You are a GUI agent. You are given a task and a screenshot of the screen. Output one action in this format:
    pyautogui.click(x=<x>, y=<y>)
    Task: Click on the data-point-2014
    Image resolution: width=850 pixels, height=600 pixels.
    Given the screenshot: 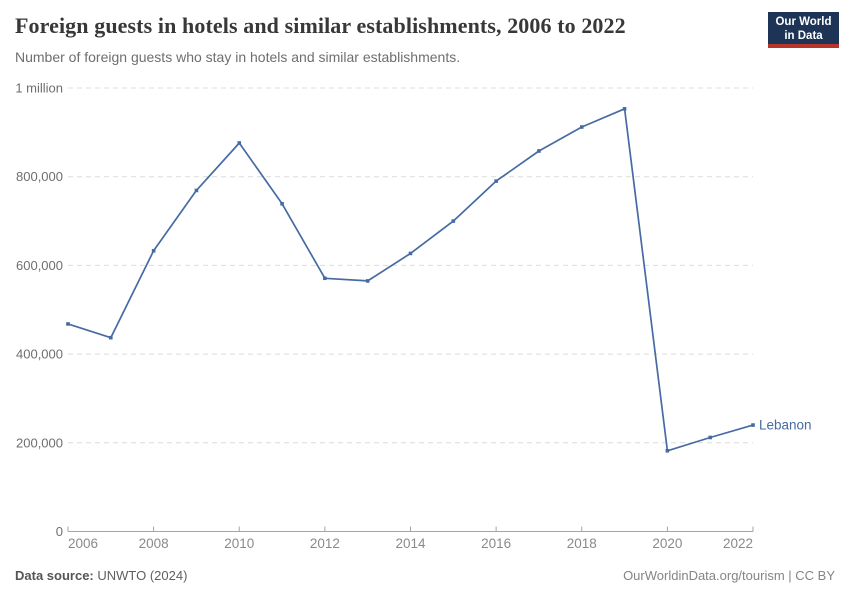 What is the action you would take?
    pyautogui.click(x=410, y=253)
    